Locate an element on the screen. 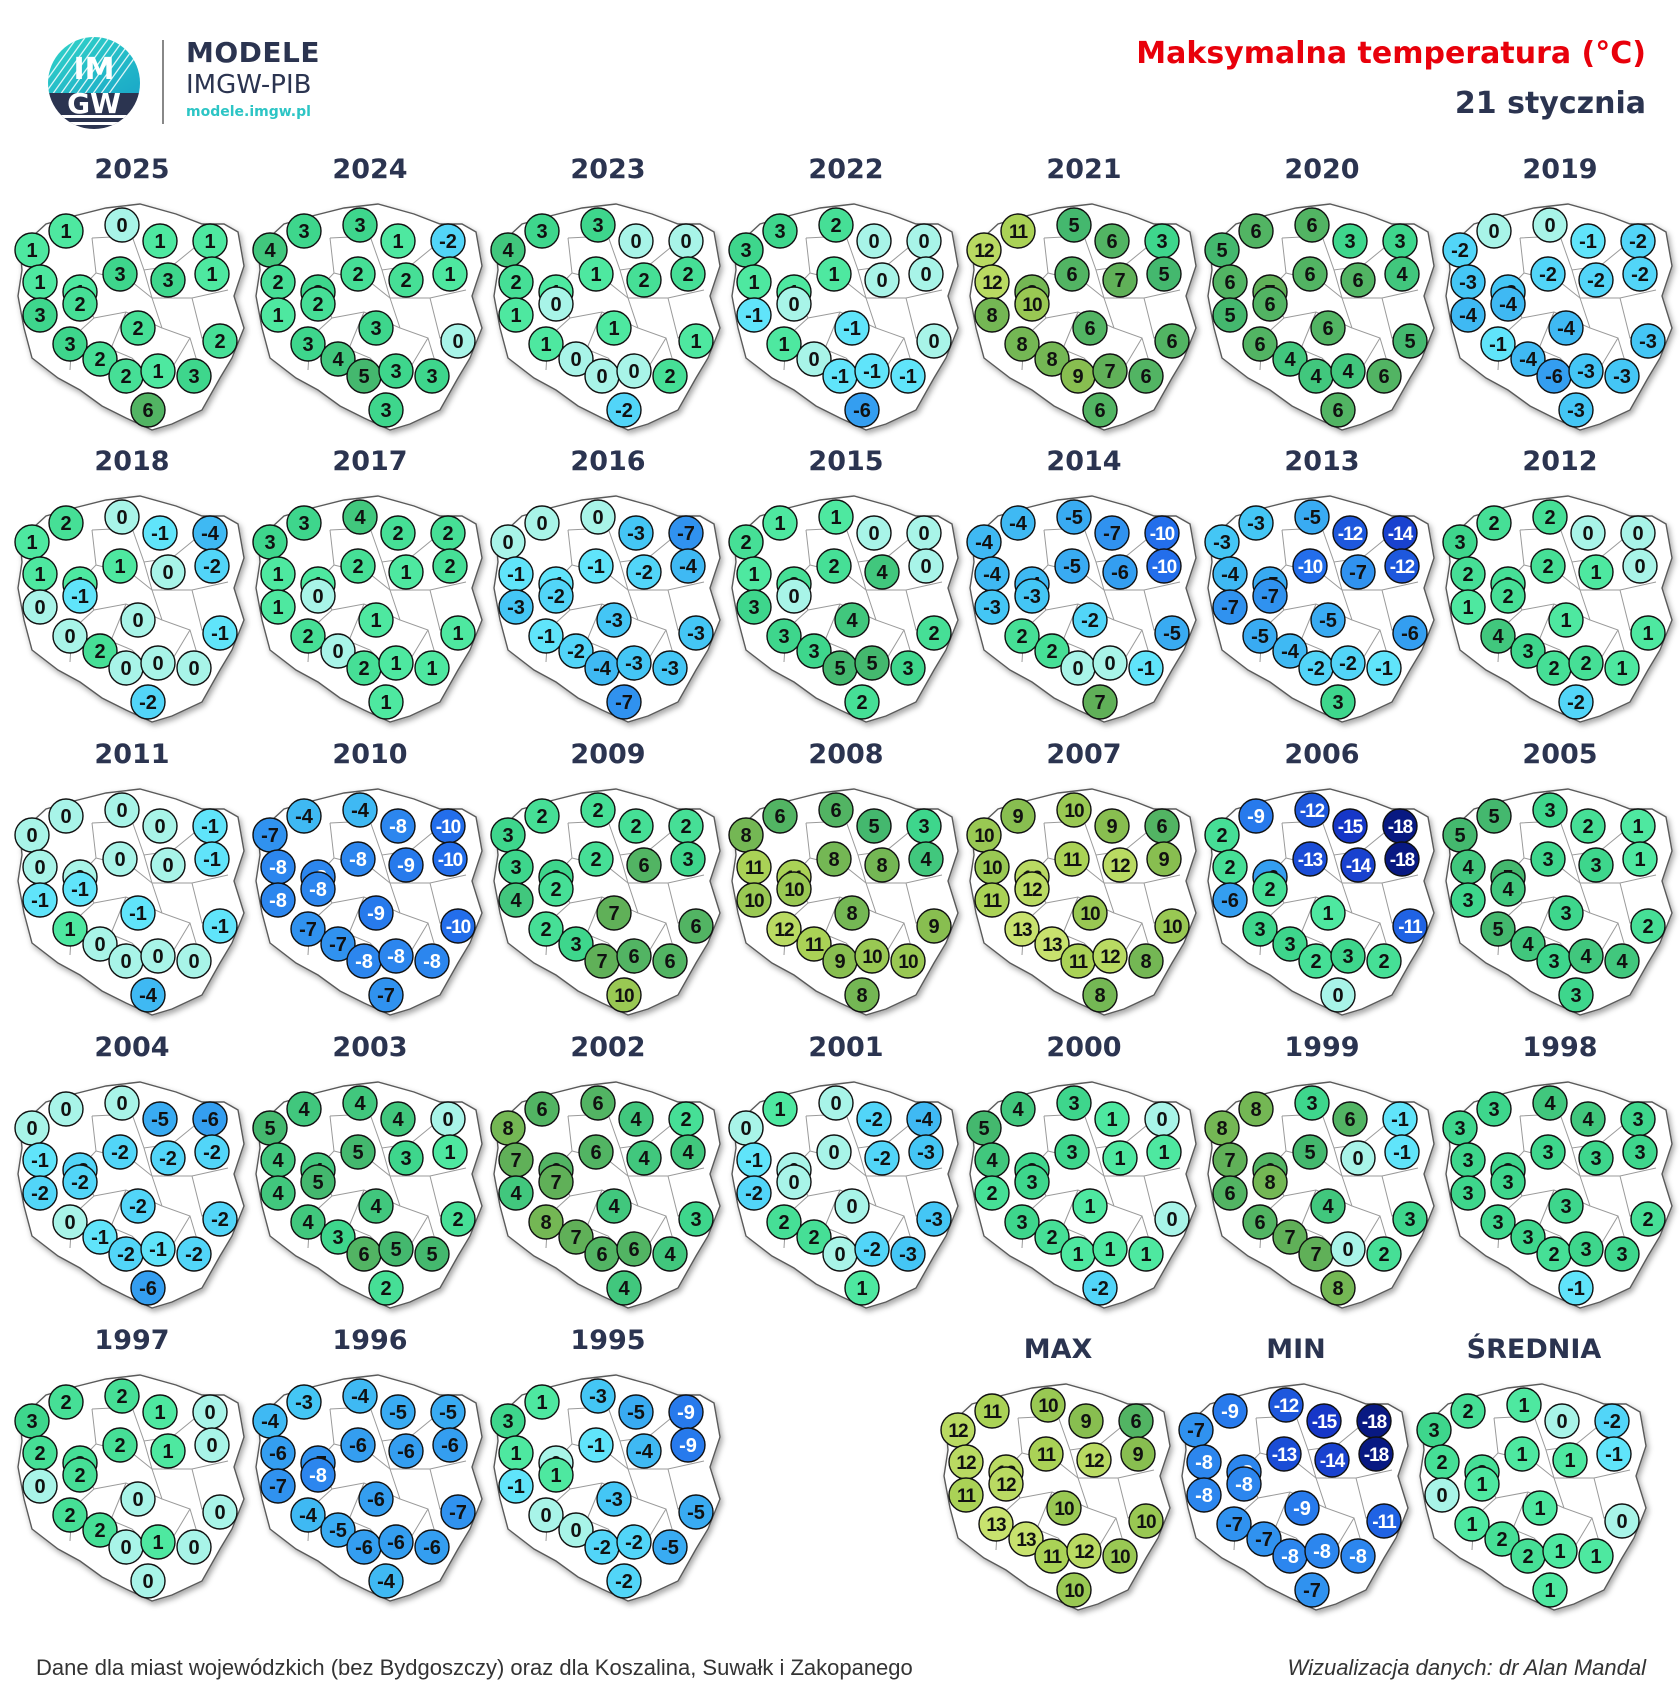  city-value-label: -12 is located at coordinates (1312, 811).